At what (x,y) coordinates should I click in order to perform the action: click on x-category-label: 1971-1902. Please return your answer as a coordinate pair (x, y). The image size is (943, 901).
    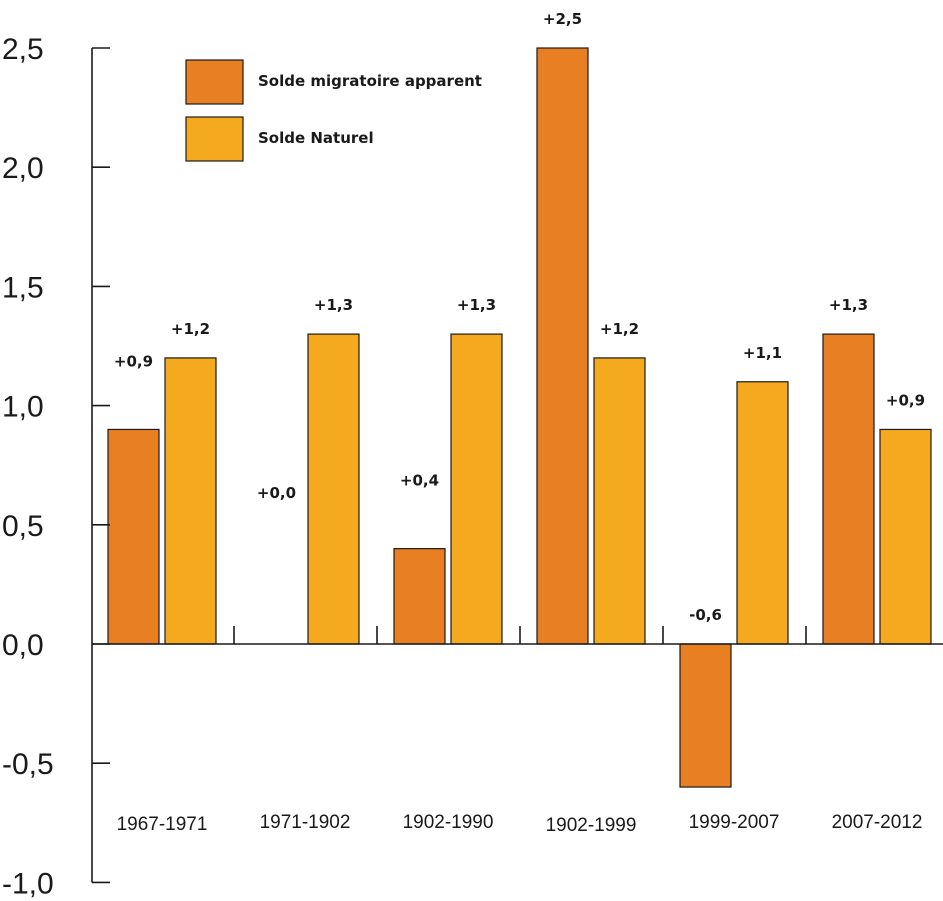
    Looking at the image, I should click on (305, 822).